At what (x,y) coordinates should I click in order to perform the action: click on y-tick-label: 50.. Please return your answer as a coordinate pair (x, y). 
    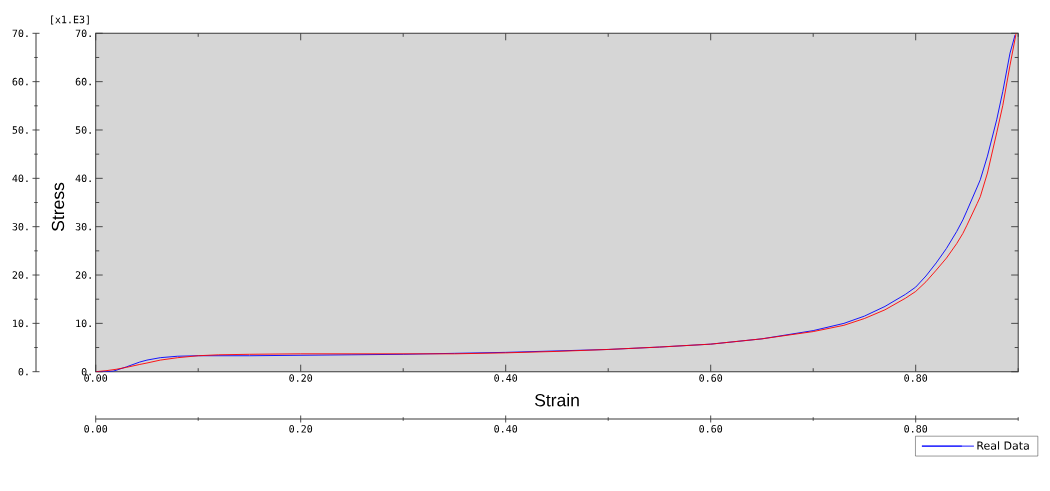
    Looking at the image, I should click on (20, 130).